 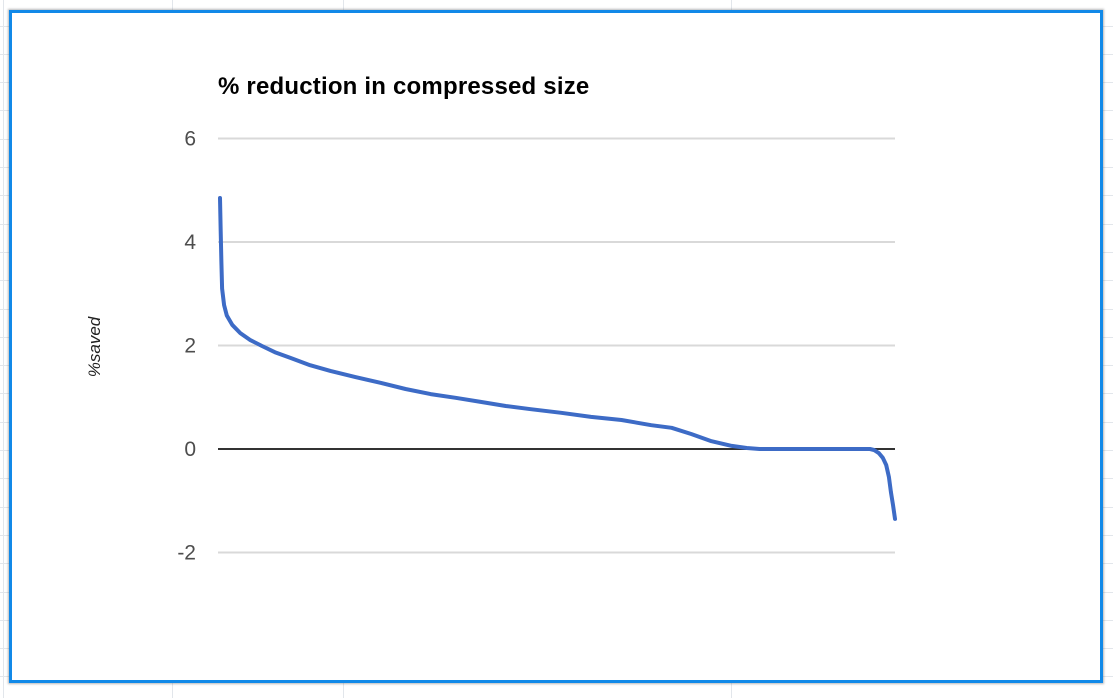 I want to click on y-tick-label: 6, so click(x=190, y=139).